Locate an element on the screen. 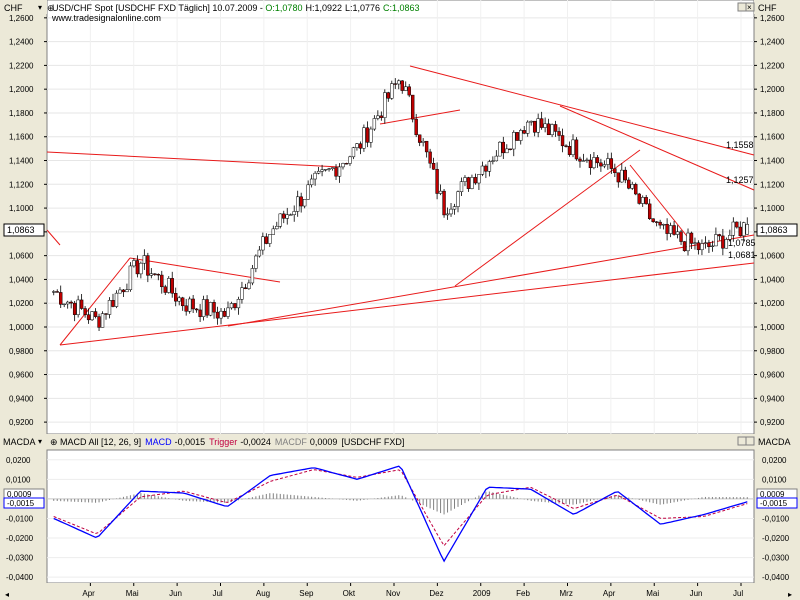 This screenshot has width=800, height=600. trend-label-1: 1,1558 is located at coordinates (740, 145).